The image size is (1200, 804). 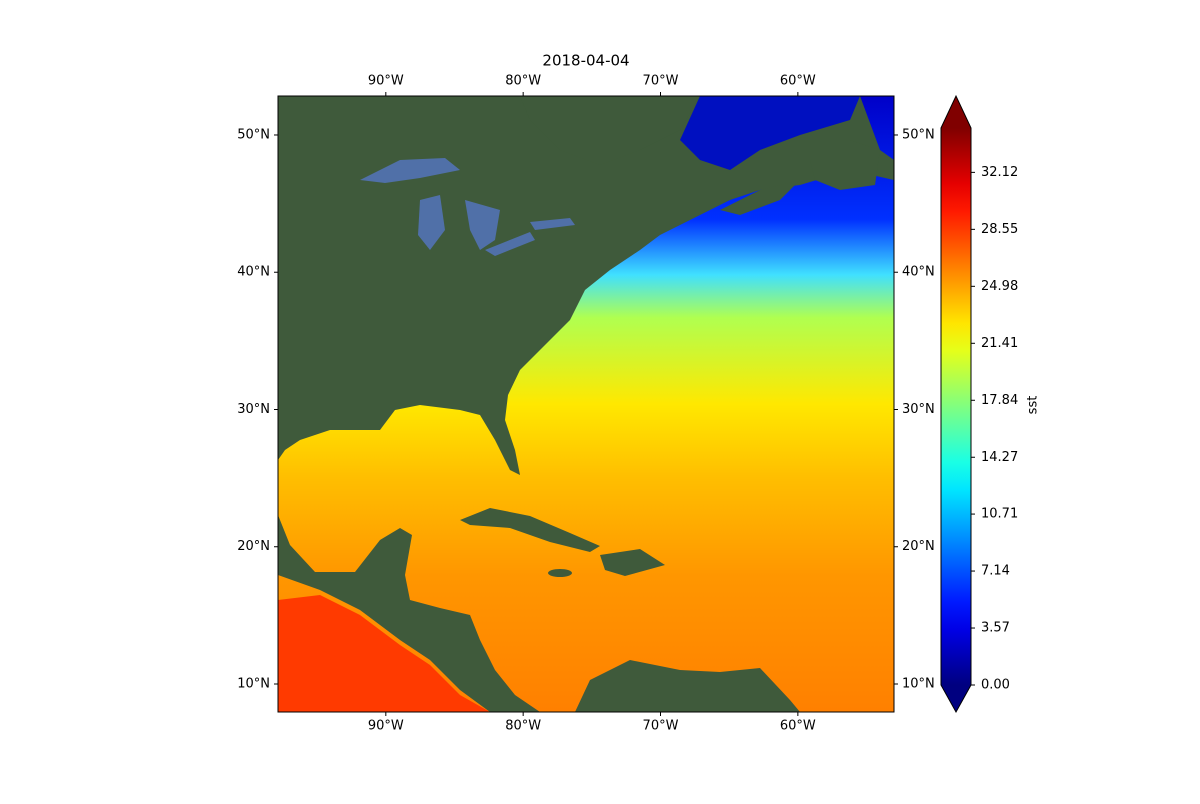 What do you see at coordinates (918, 272) in the screenshot?
I see `y-tick-label-right: 40°N` at bounding box center [918, 272].